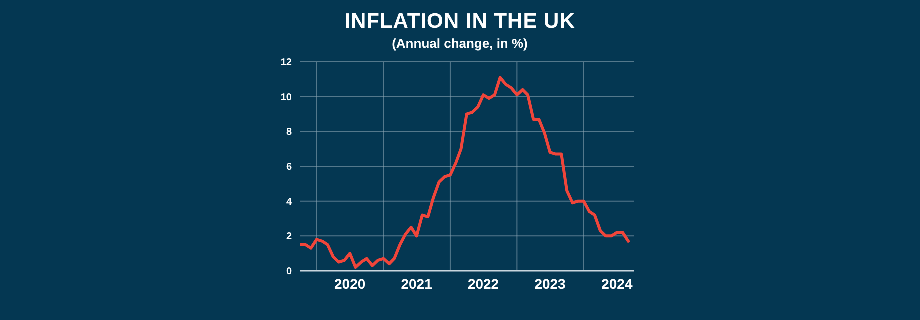  I want to click on y-tick-label: 10, so click(286, 98).